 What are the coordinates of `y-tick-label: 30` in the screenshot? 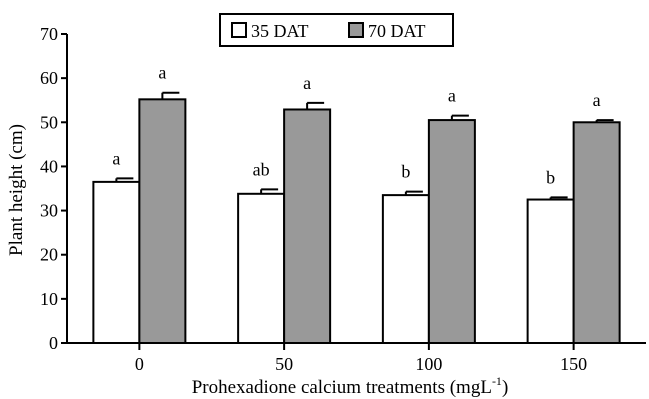 It's located at (49, 211).